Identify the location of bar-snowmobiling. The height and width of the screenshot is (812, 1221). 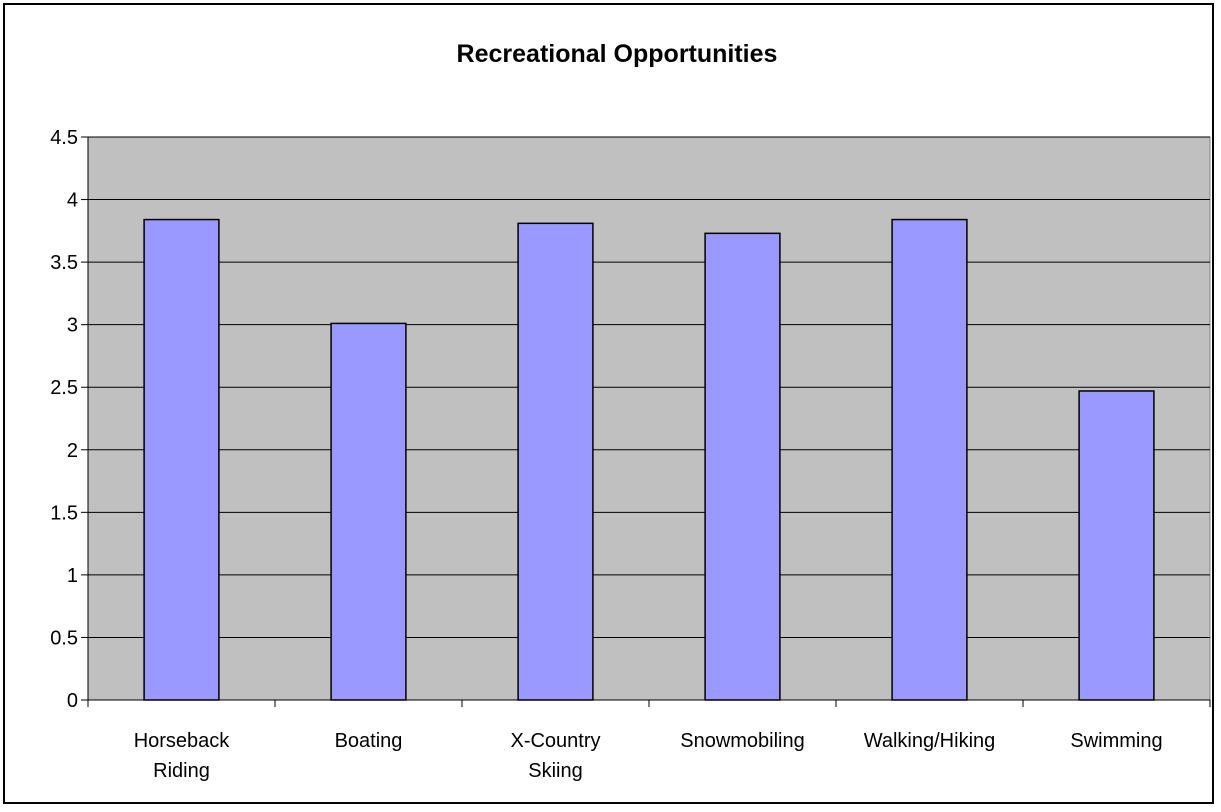
(742, 466).